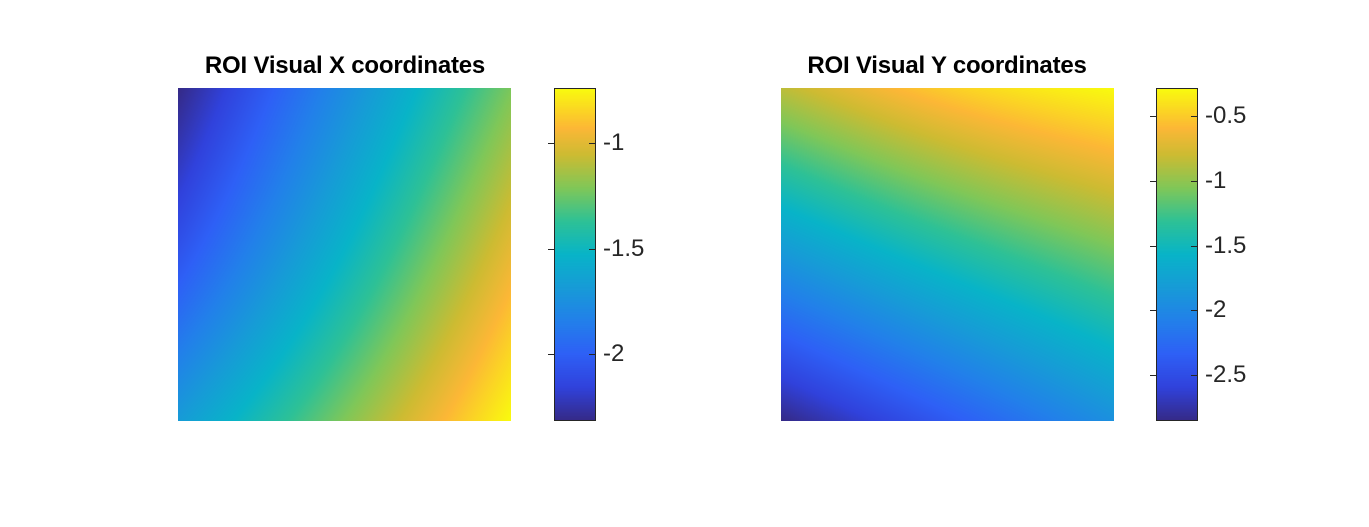 The height and width of the screenshot is (527, 1369). Describe the element at coordinates (1226, 115) in the screenshot. I see `colorbar-tick-label: -0.5` at that location.